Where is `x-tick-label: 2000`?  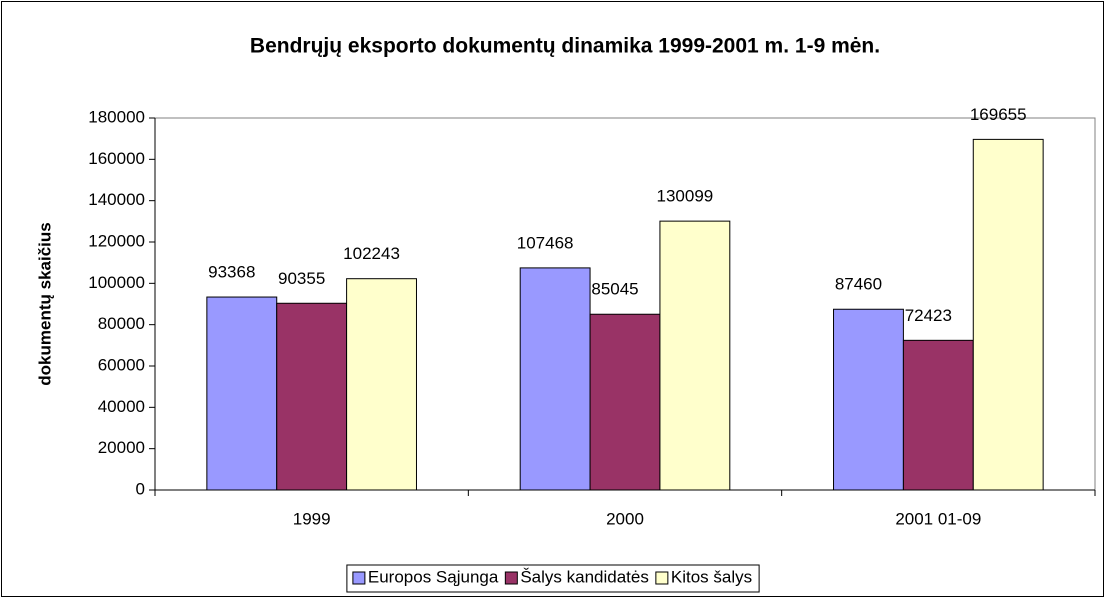 x-tick-label: 2000 is located at coordinates (625, 518).